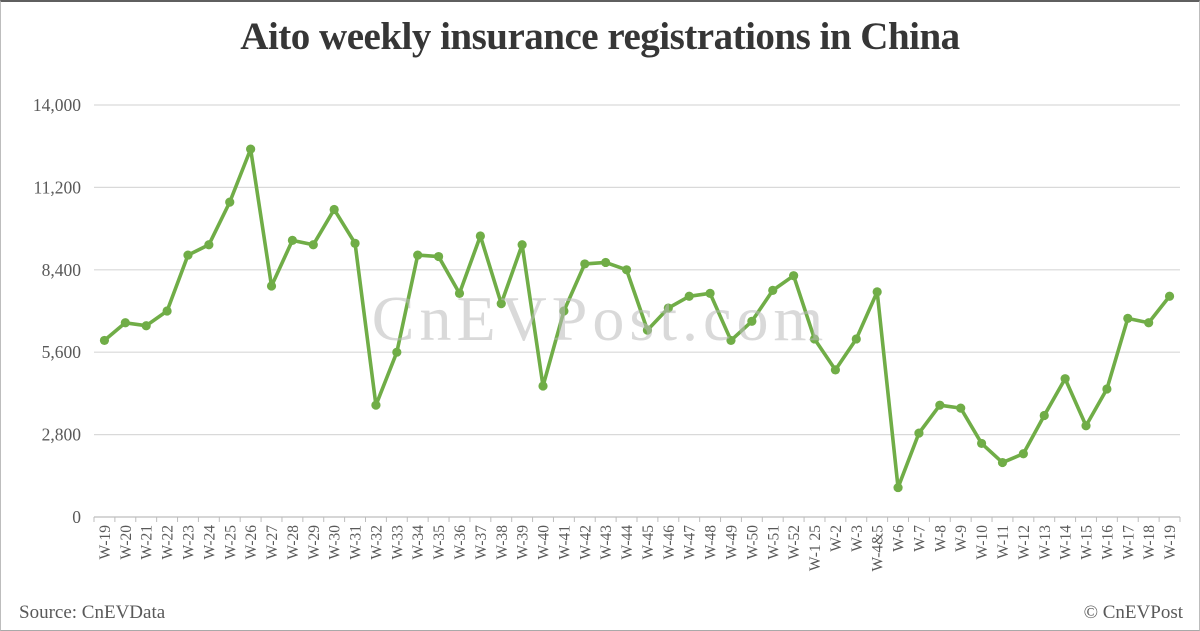 The height and width of the screenshot is (631, 1200). What do you see at coordinates (1128, 542) in the screenshot?
I see `x-axis-tick-label: W-17` at bounding box center [1128, 542].